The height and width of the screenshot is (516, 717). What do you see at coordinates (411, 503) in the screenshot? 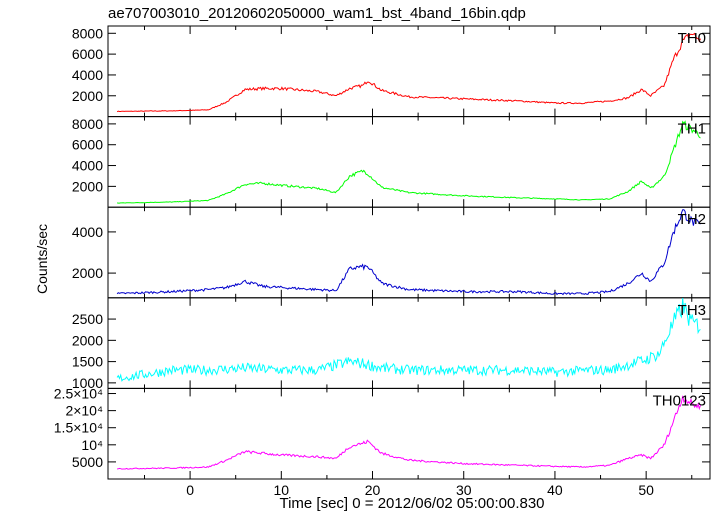
I see `x-axis-label: Time [sec] 0 = 2012/06/02 05:00:00.830` at bounding box center [411, 503].